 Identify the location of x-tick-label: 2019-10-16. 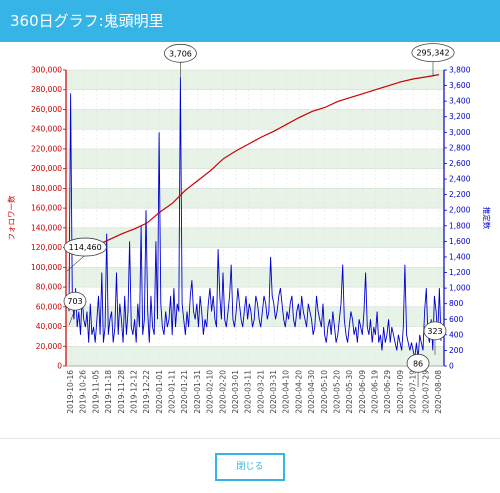
(70, 392).